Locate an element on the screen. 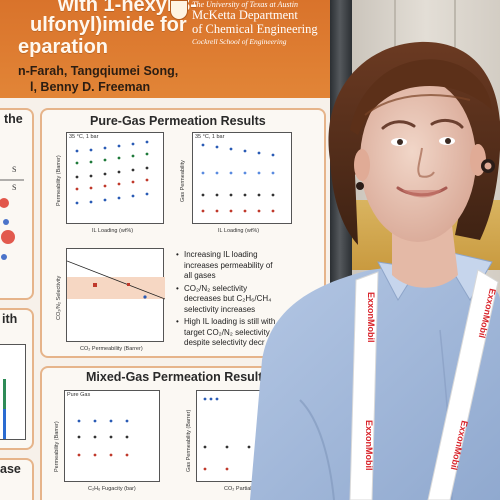 This screenshot has height=500, width=500. left-section-top-title: the is located at coordinates (13, 119).